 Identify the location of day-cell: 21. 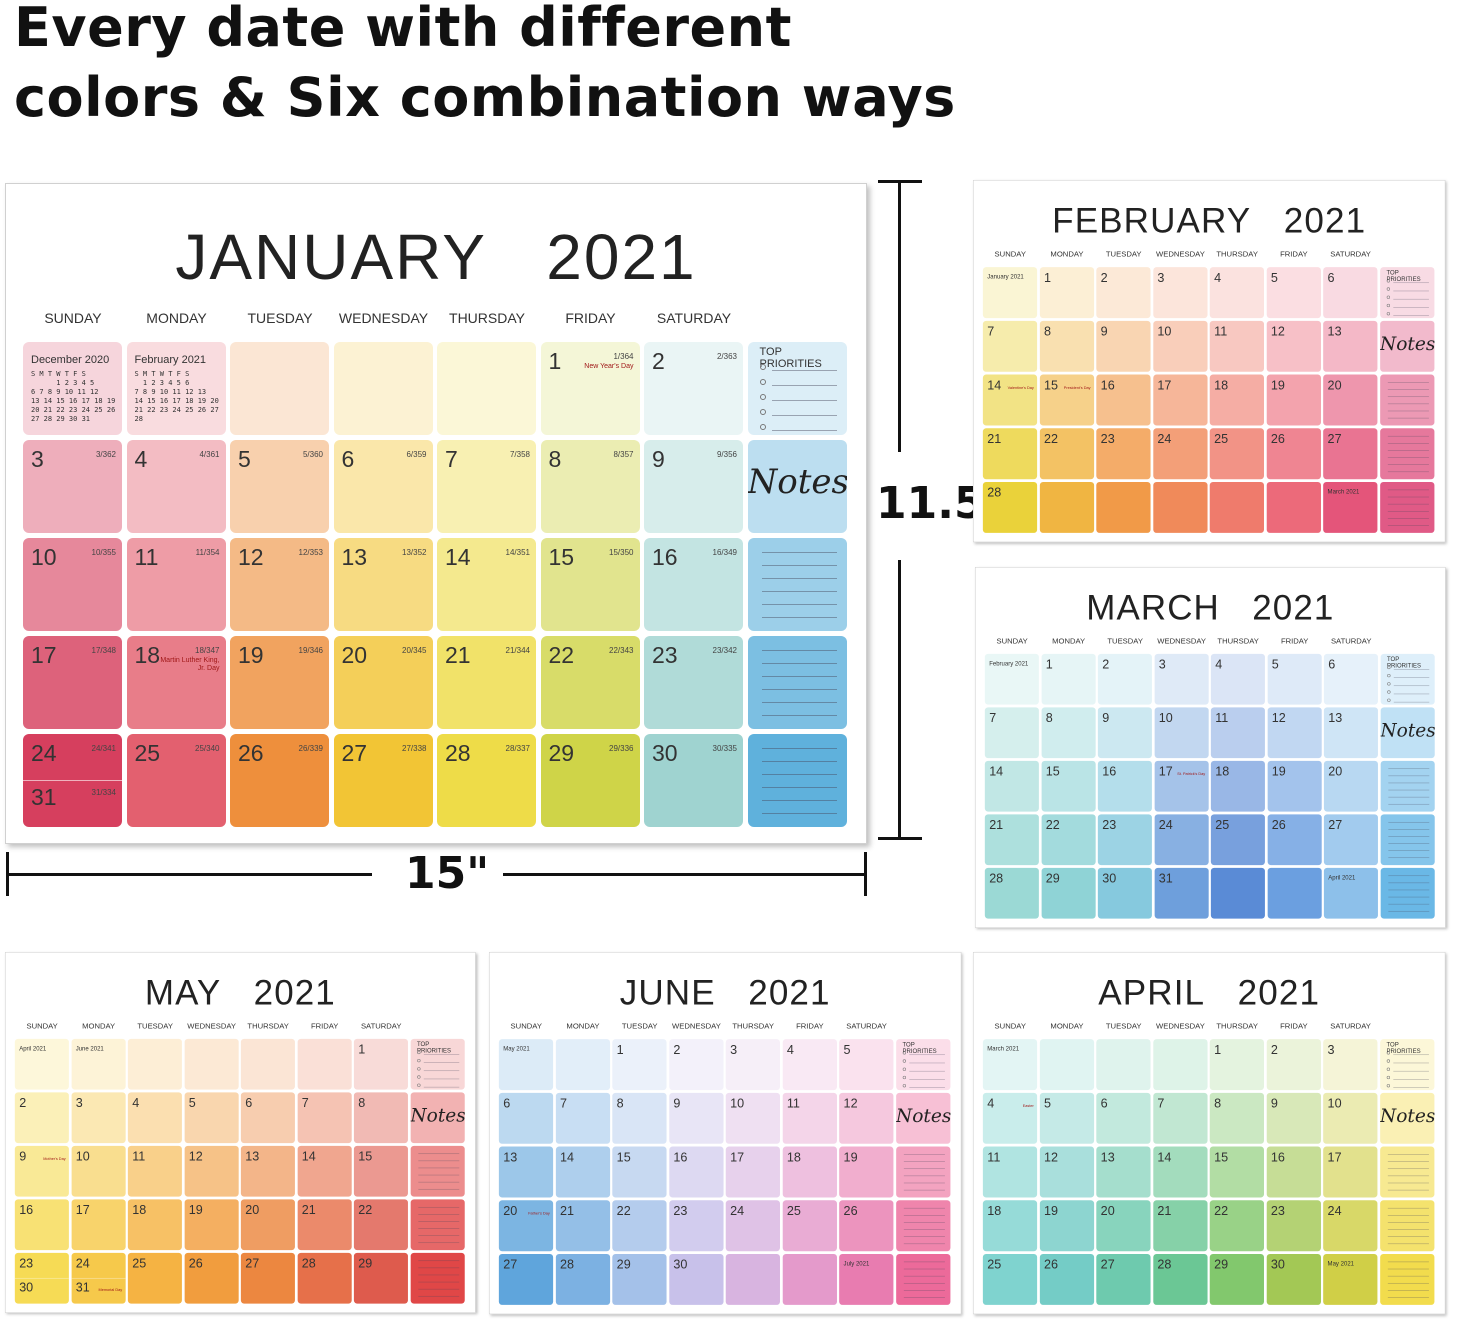
(582, 1226).